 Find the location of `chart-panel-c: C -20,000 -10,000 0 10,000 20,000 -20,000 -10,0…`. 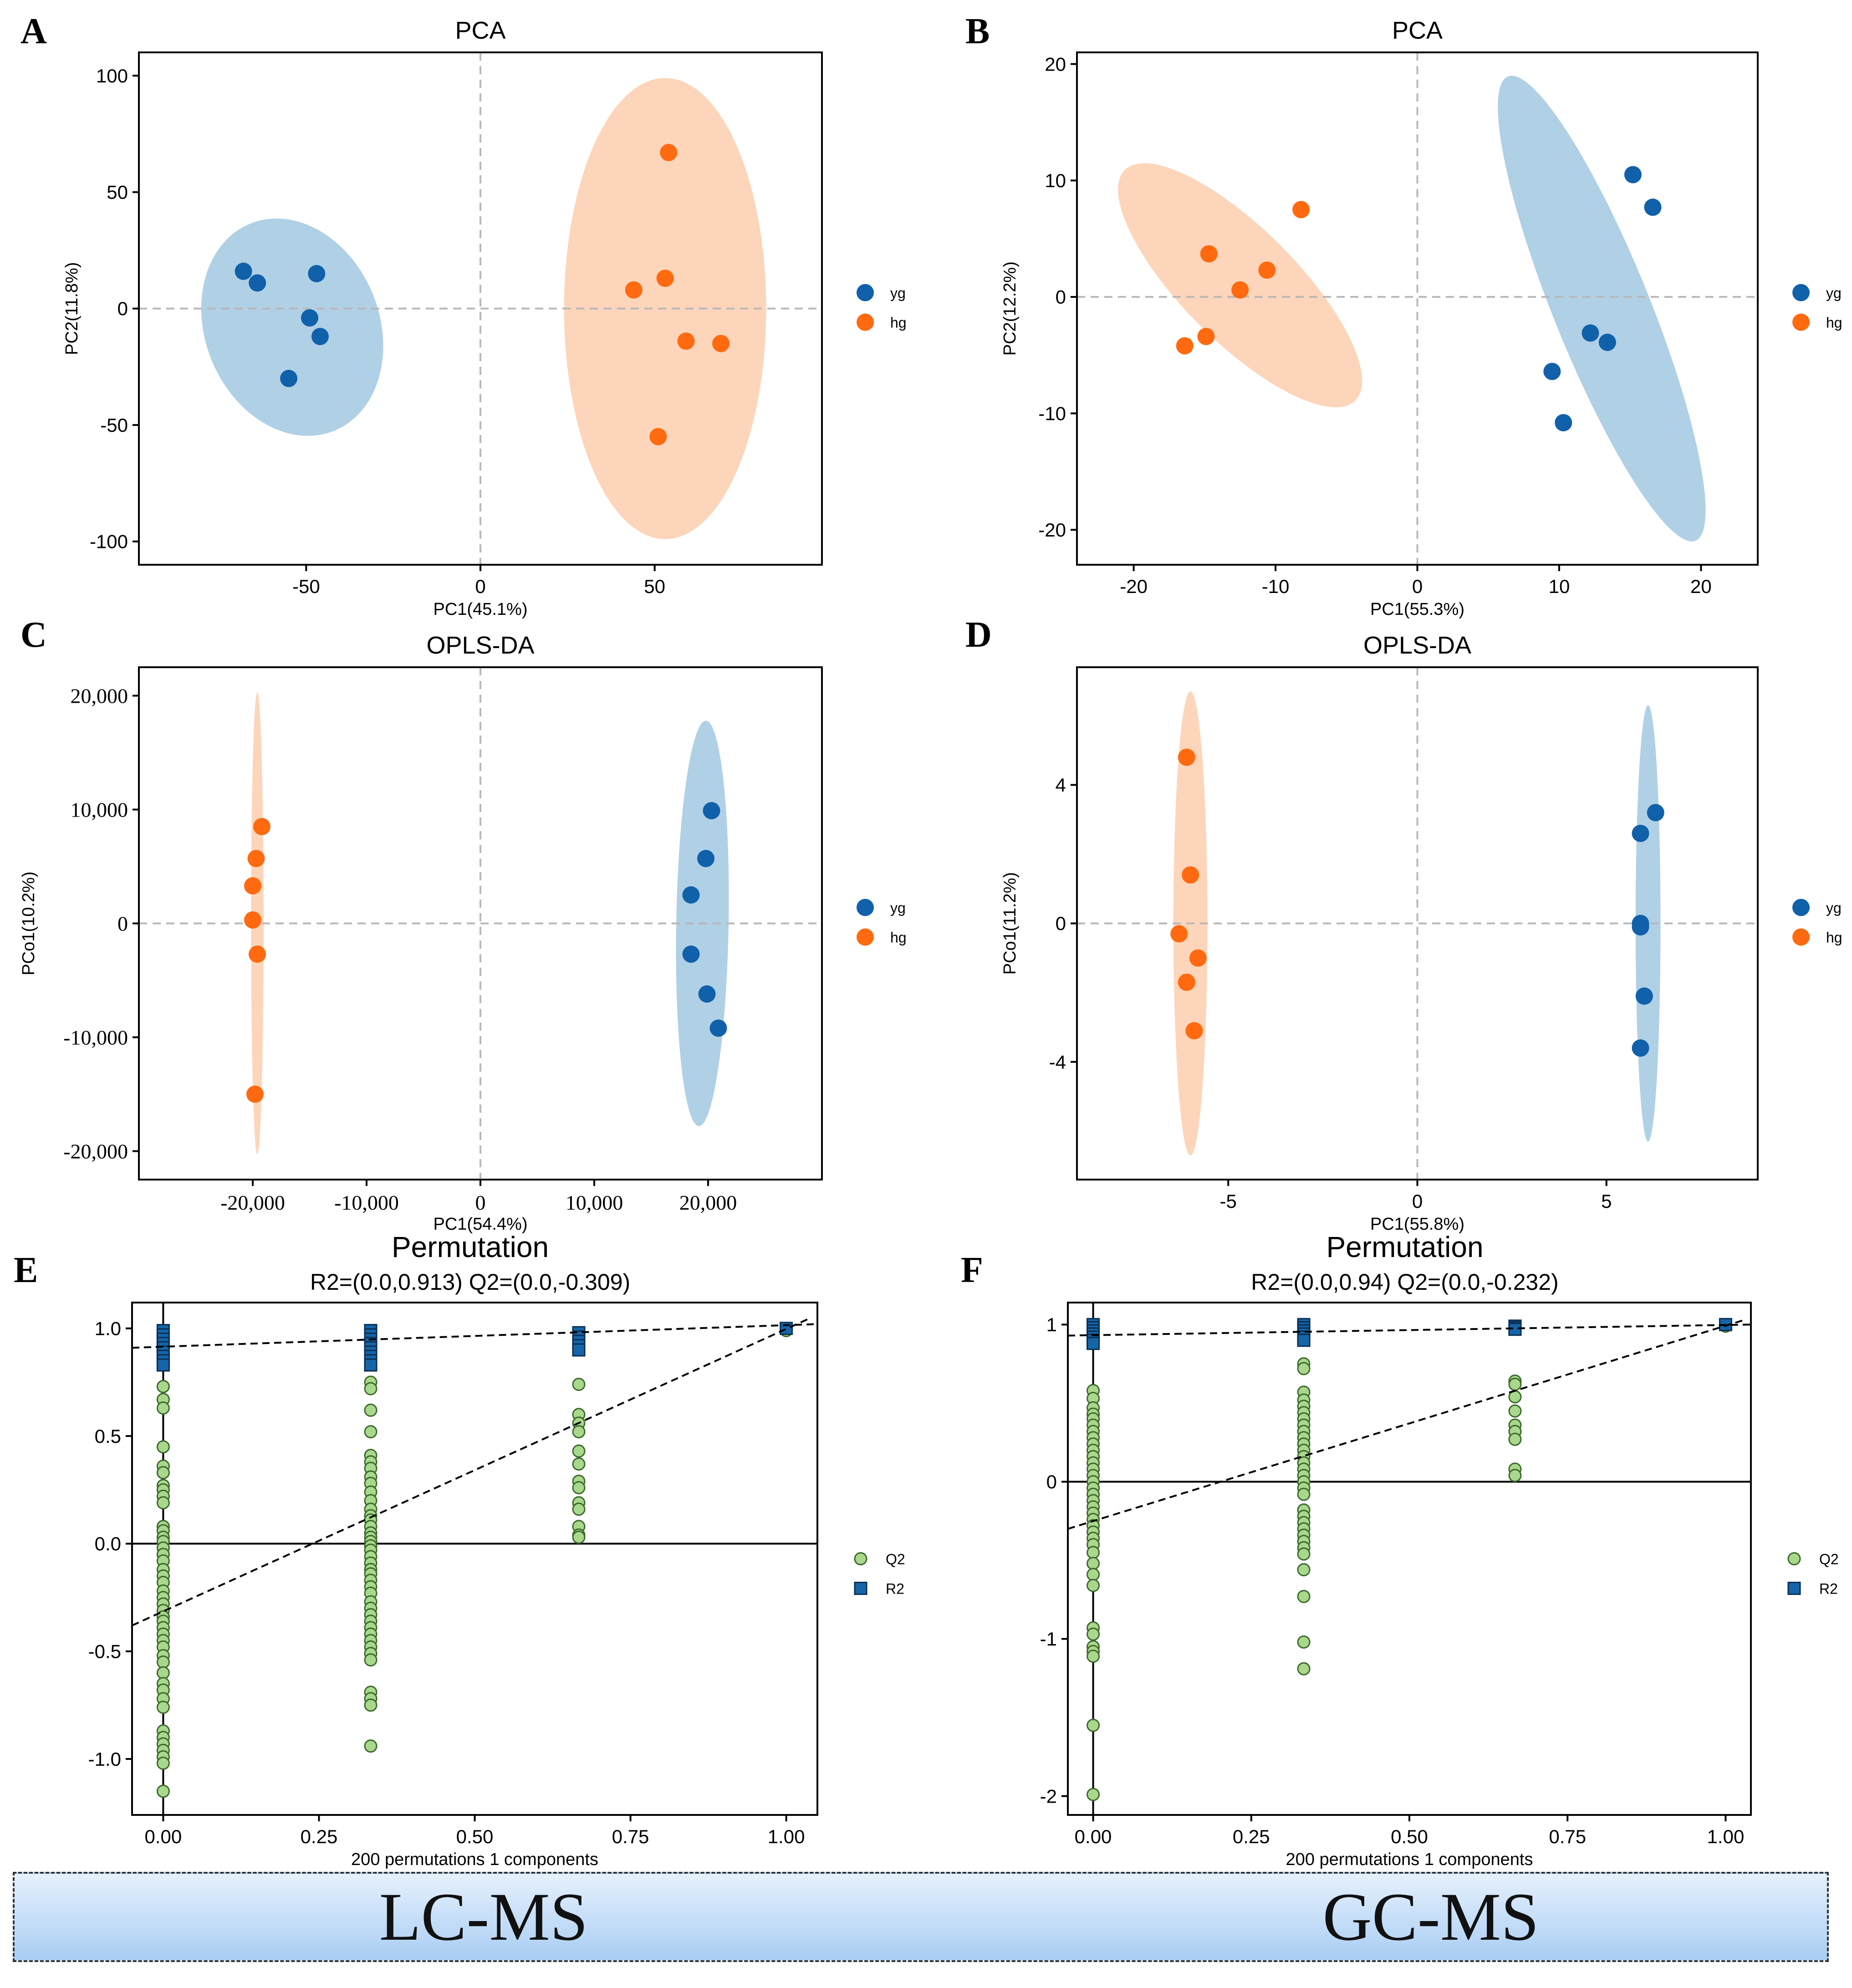

chart-panel-c: C -20,000 -10,000 0 10,000 20,000 -20,000 -10,0… is located at coordinates (463, 925).